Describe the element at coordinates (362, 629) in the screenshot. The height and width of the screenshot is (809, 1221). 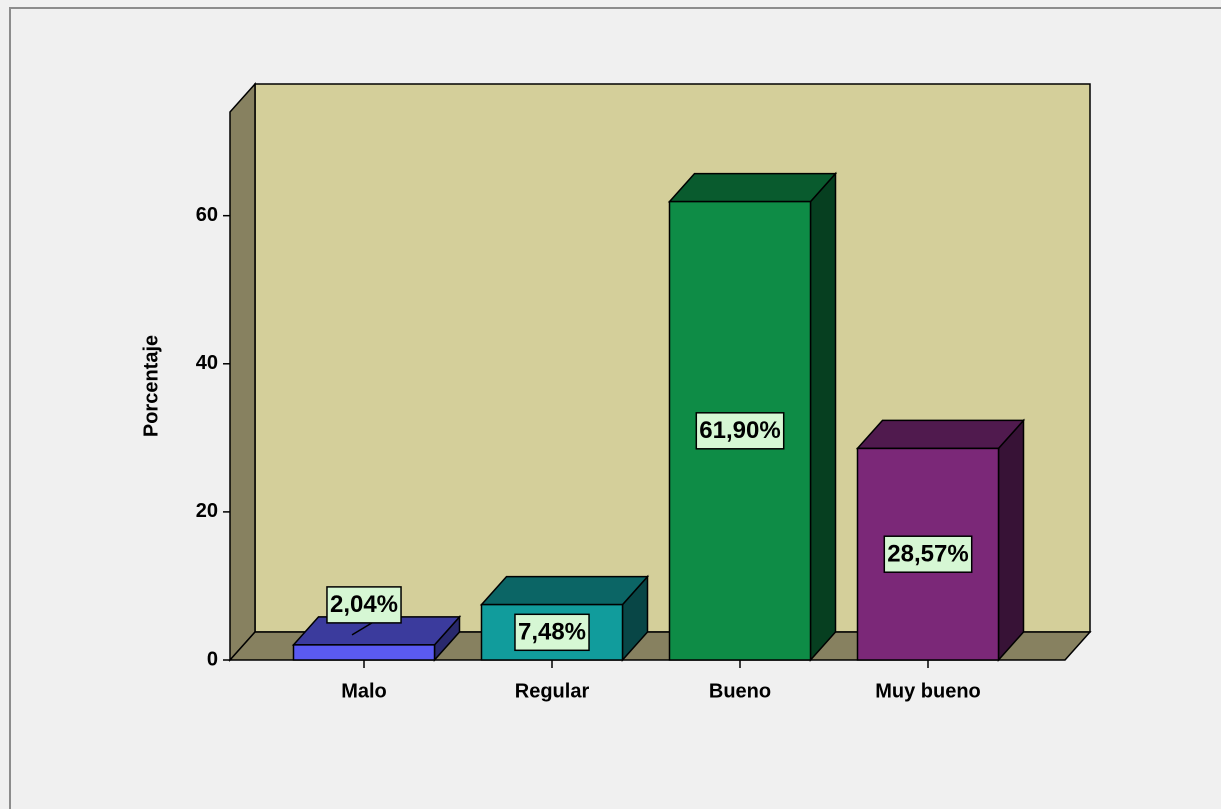
I see `label-leader` at that location.